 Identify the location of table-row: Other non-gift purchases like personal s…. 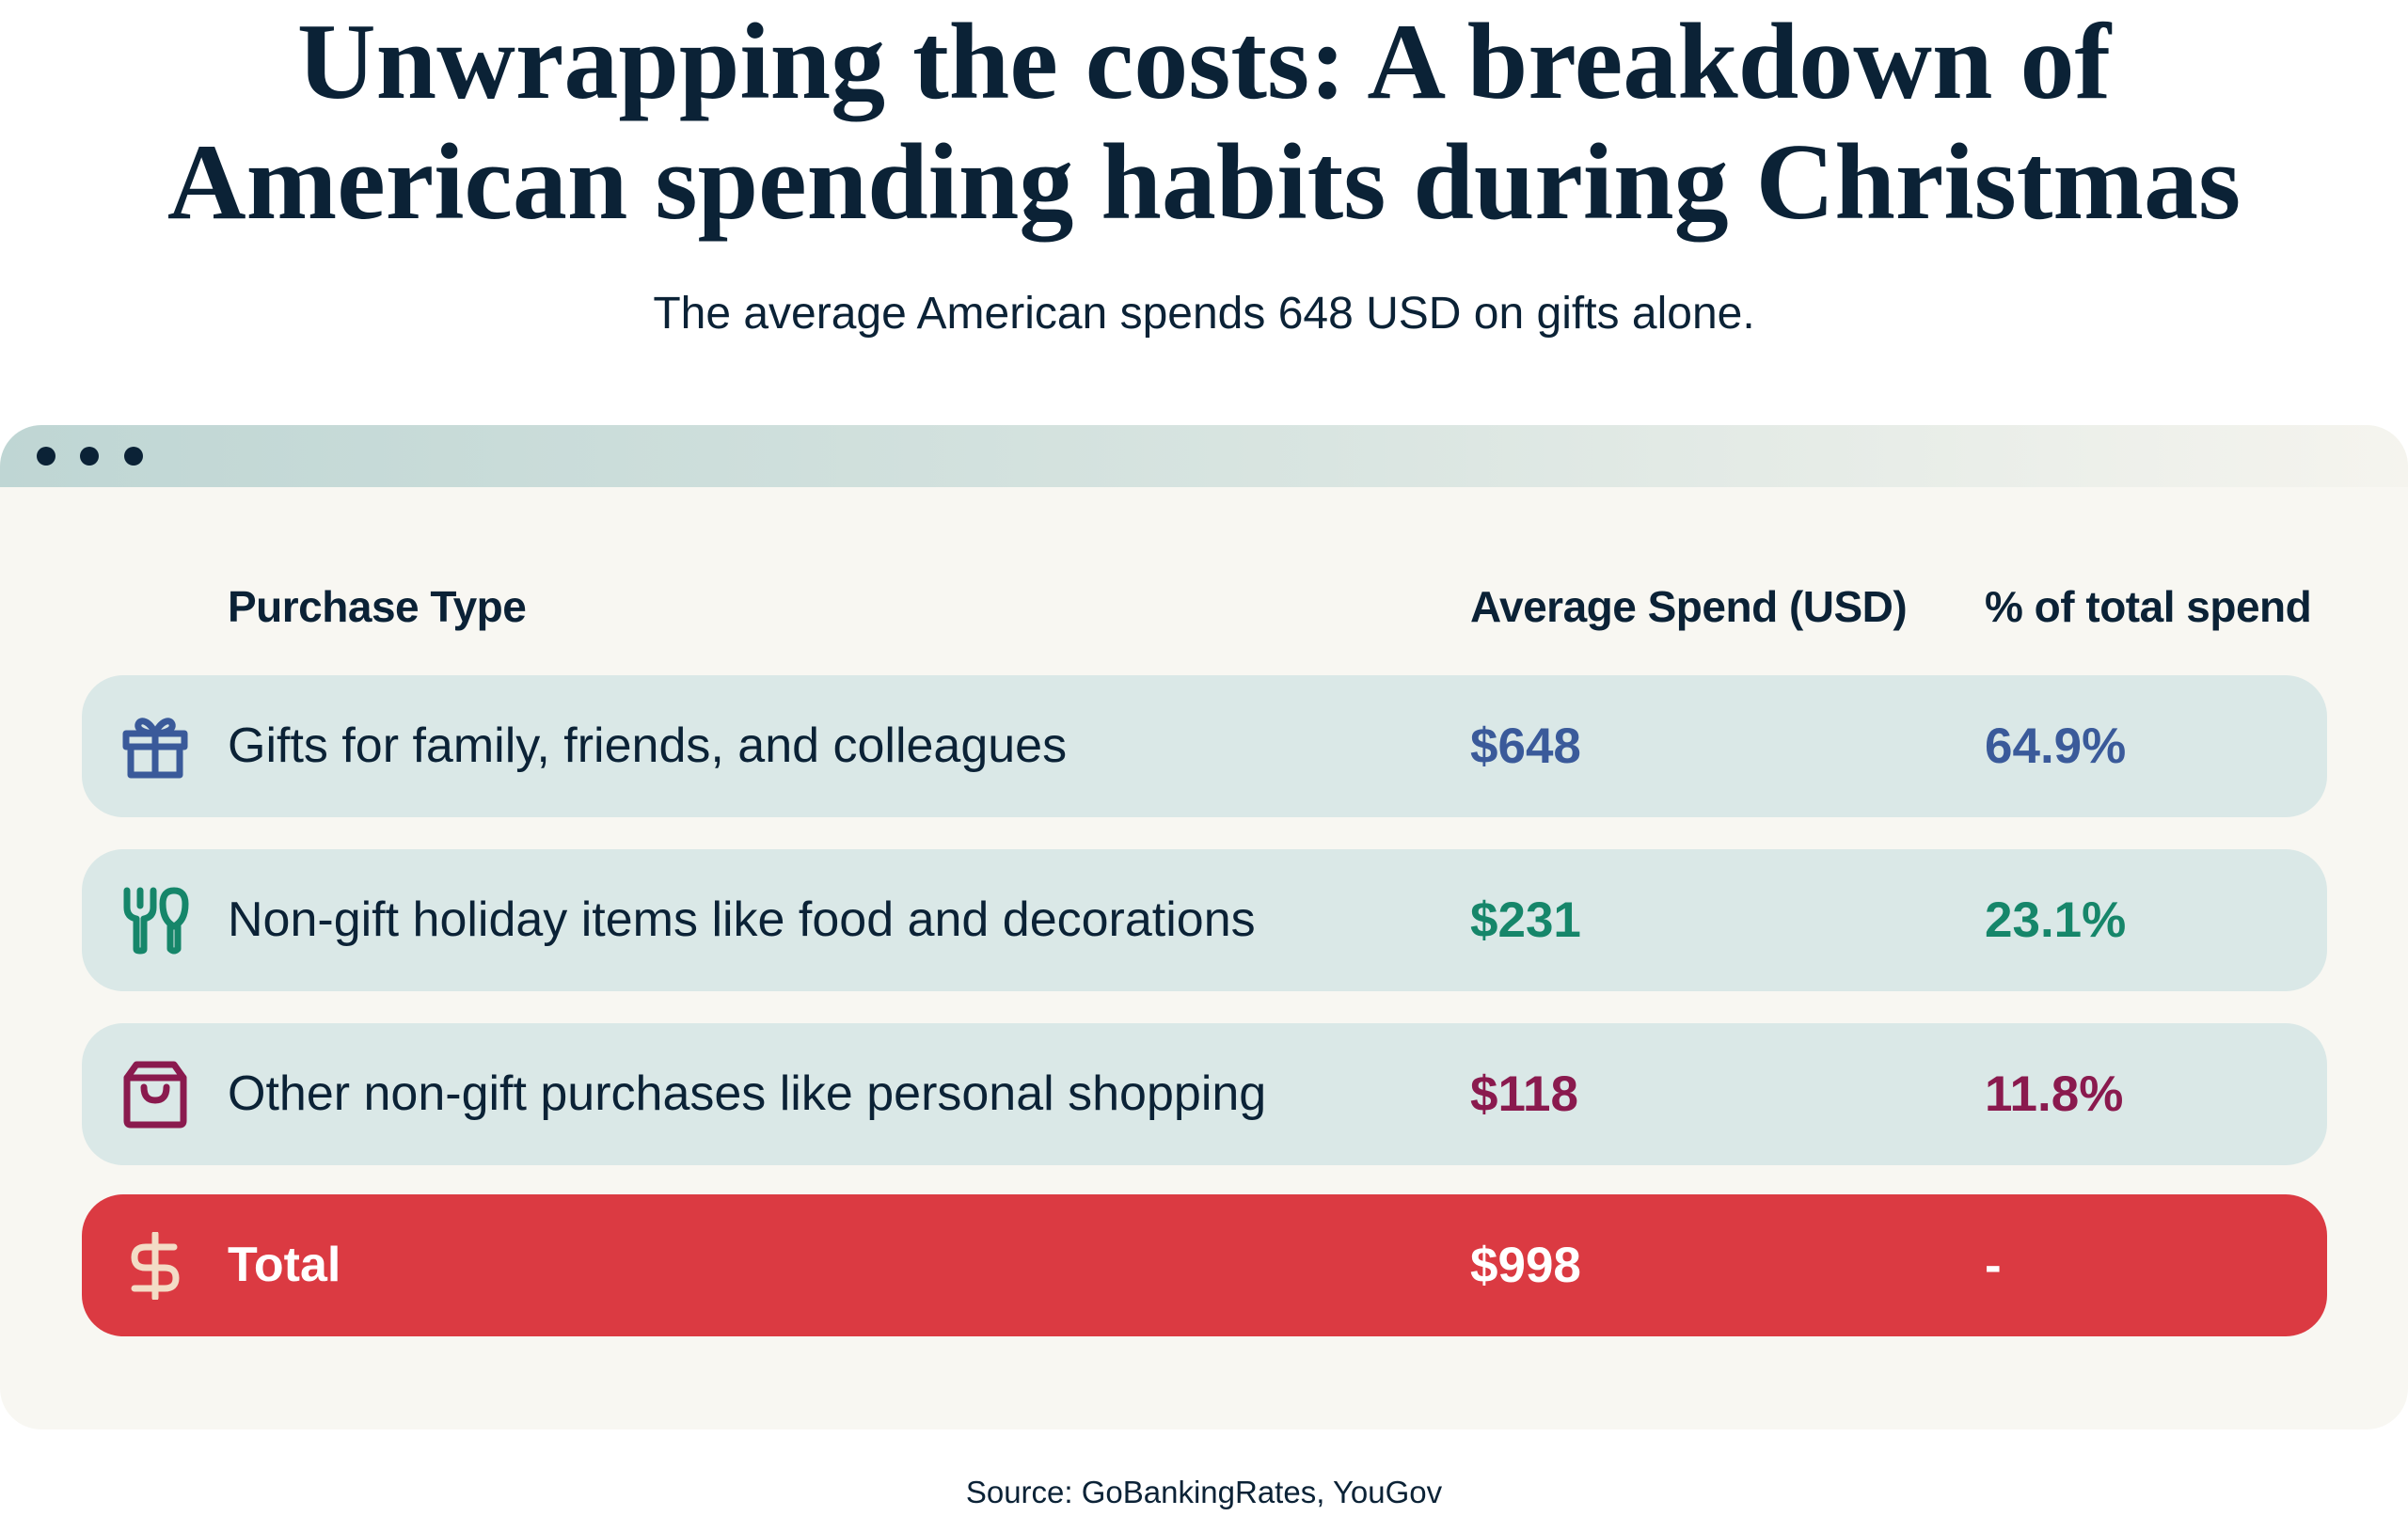
(1205, 1094).